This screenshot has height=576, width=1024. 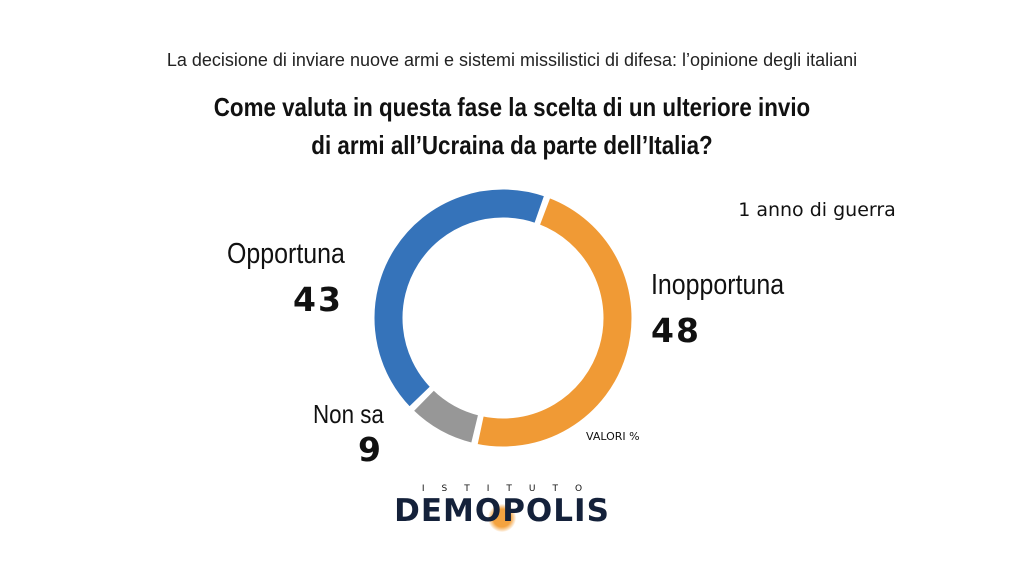 What do you see at coordinates (370, 449) in the screenshot?
I see `value-non-sa: 9` at bounding box center [370, 449].